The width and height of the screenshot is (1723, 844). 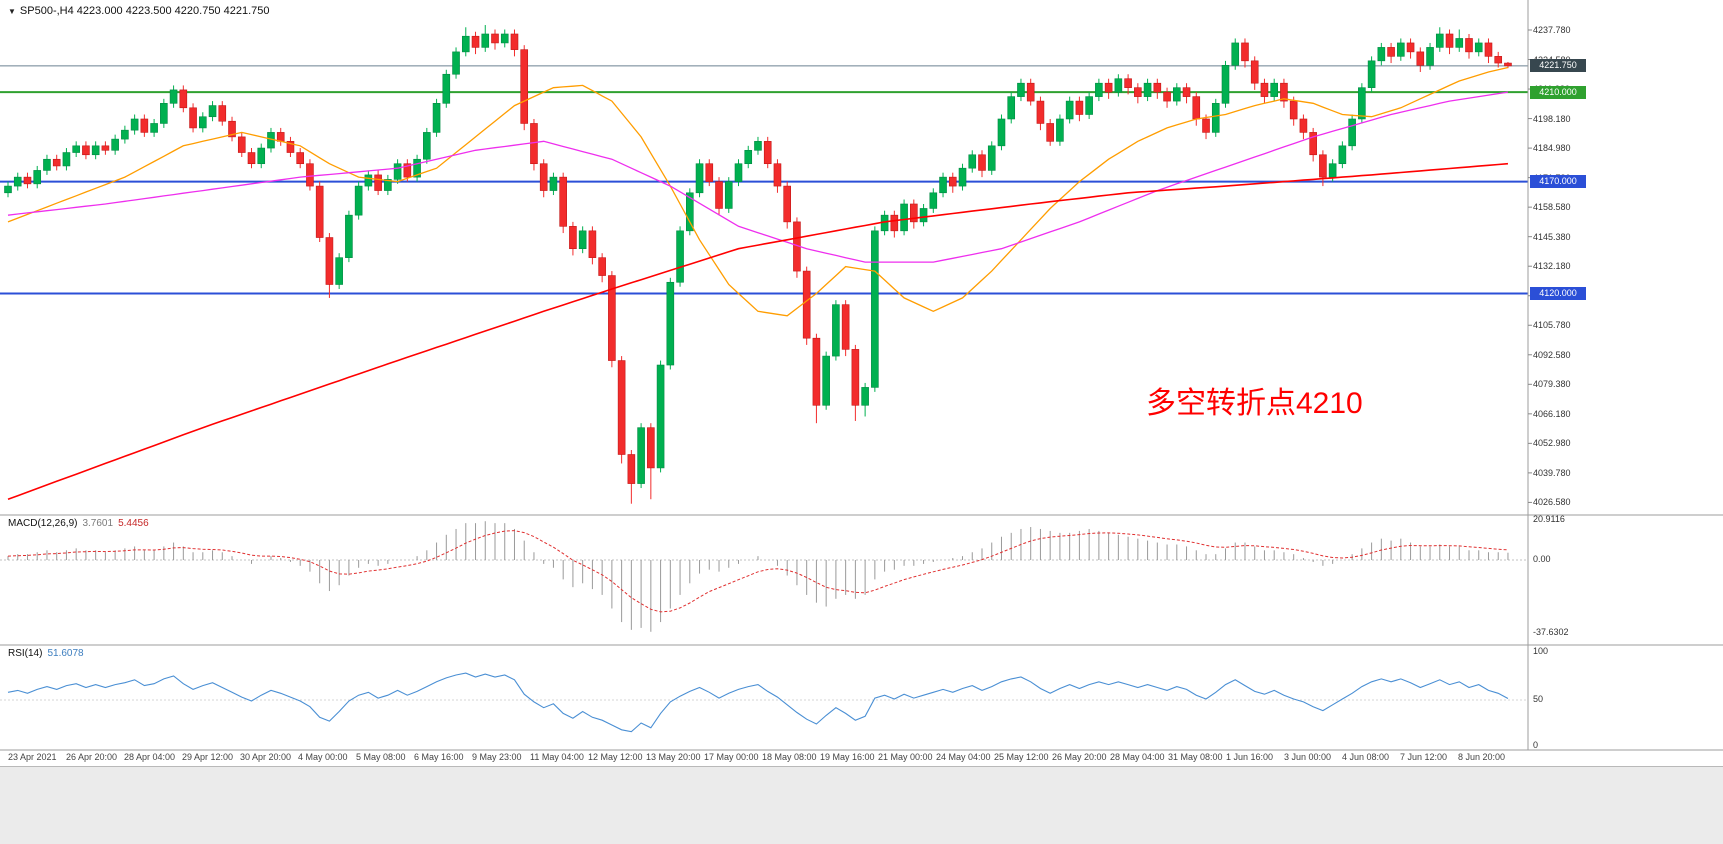 I want to click on symbol-timeframe-label: SP500-,H4, so click(x=46, y=11).